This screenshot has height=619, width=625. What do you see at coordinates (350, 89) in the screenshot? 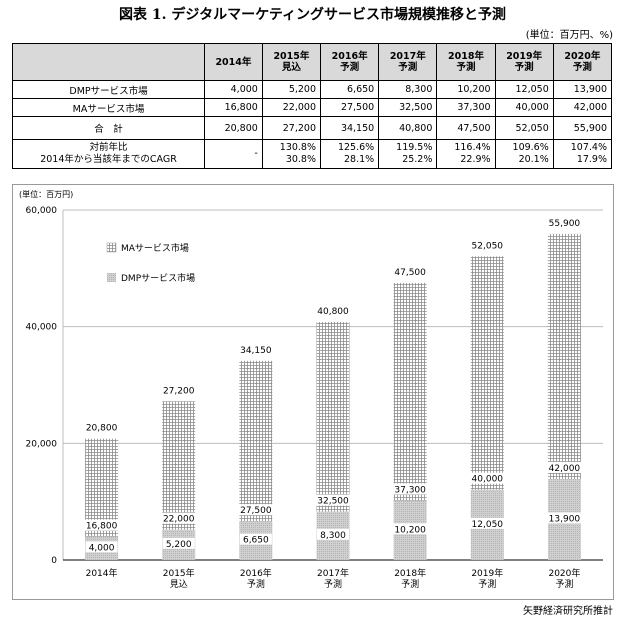
I see `table-cell: 6,650` at bounding box center [350, 89].